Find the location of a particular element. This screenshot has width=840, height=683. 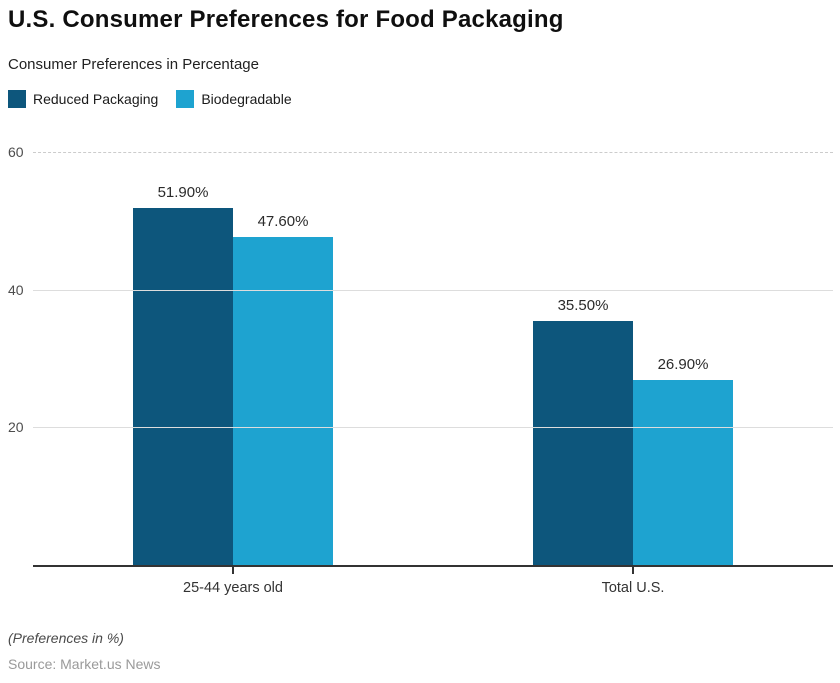

y-axis-tick-label: 20 is located at coordinates (16, 427).